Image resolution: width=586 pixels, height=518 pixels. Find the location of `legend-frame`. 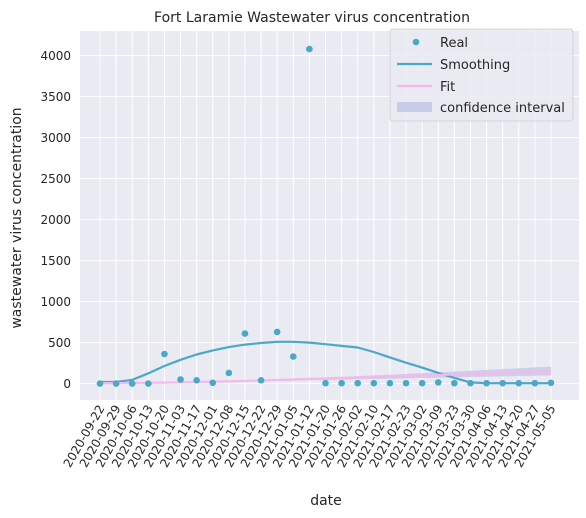

legend-frame is located at coordinates (481, 75).